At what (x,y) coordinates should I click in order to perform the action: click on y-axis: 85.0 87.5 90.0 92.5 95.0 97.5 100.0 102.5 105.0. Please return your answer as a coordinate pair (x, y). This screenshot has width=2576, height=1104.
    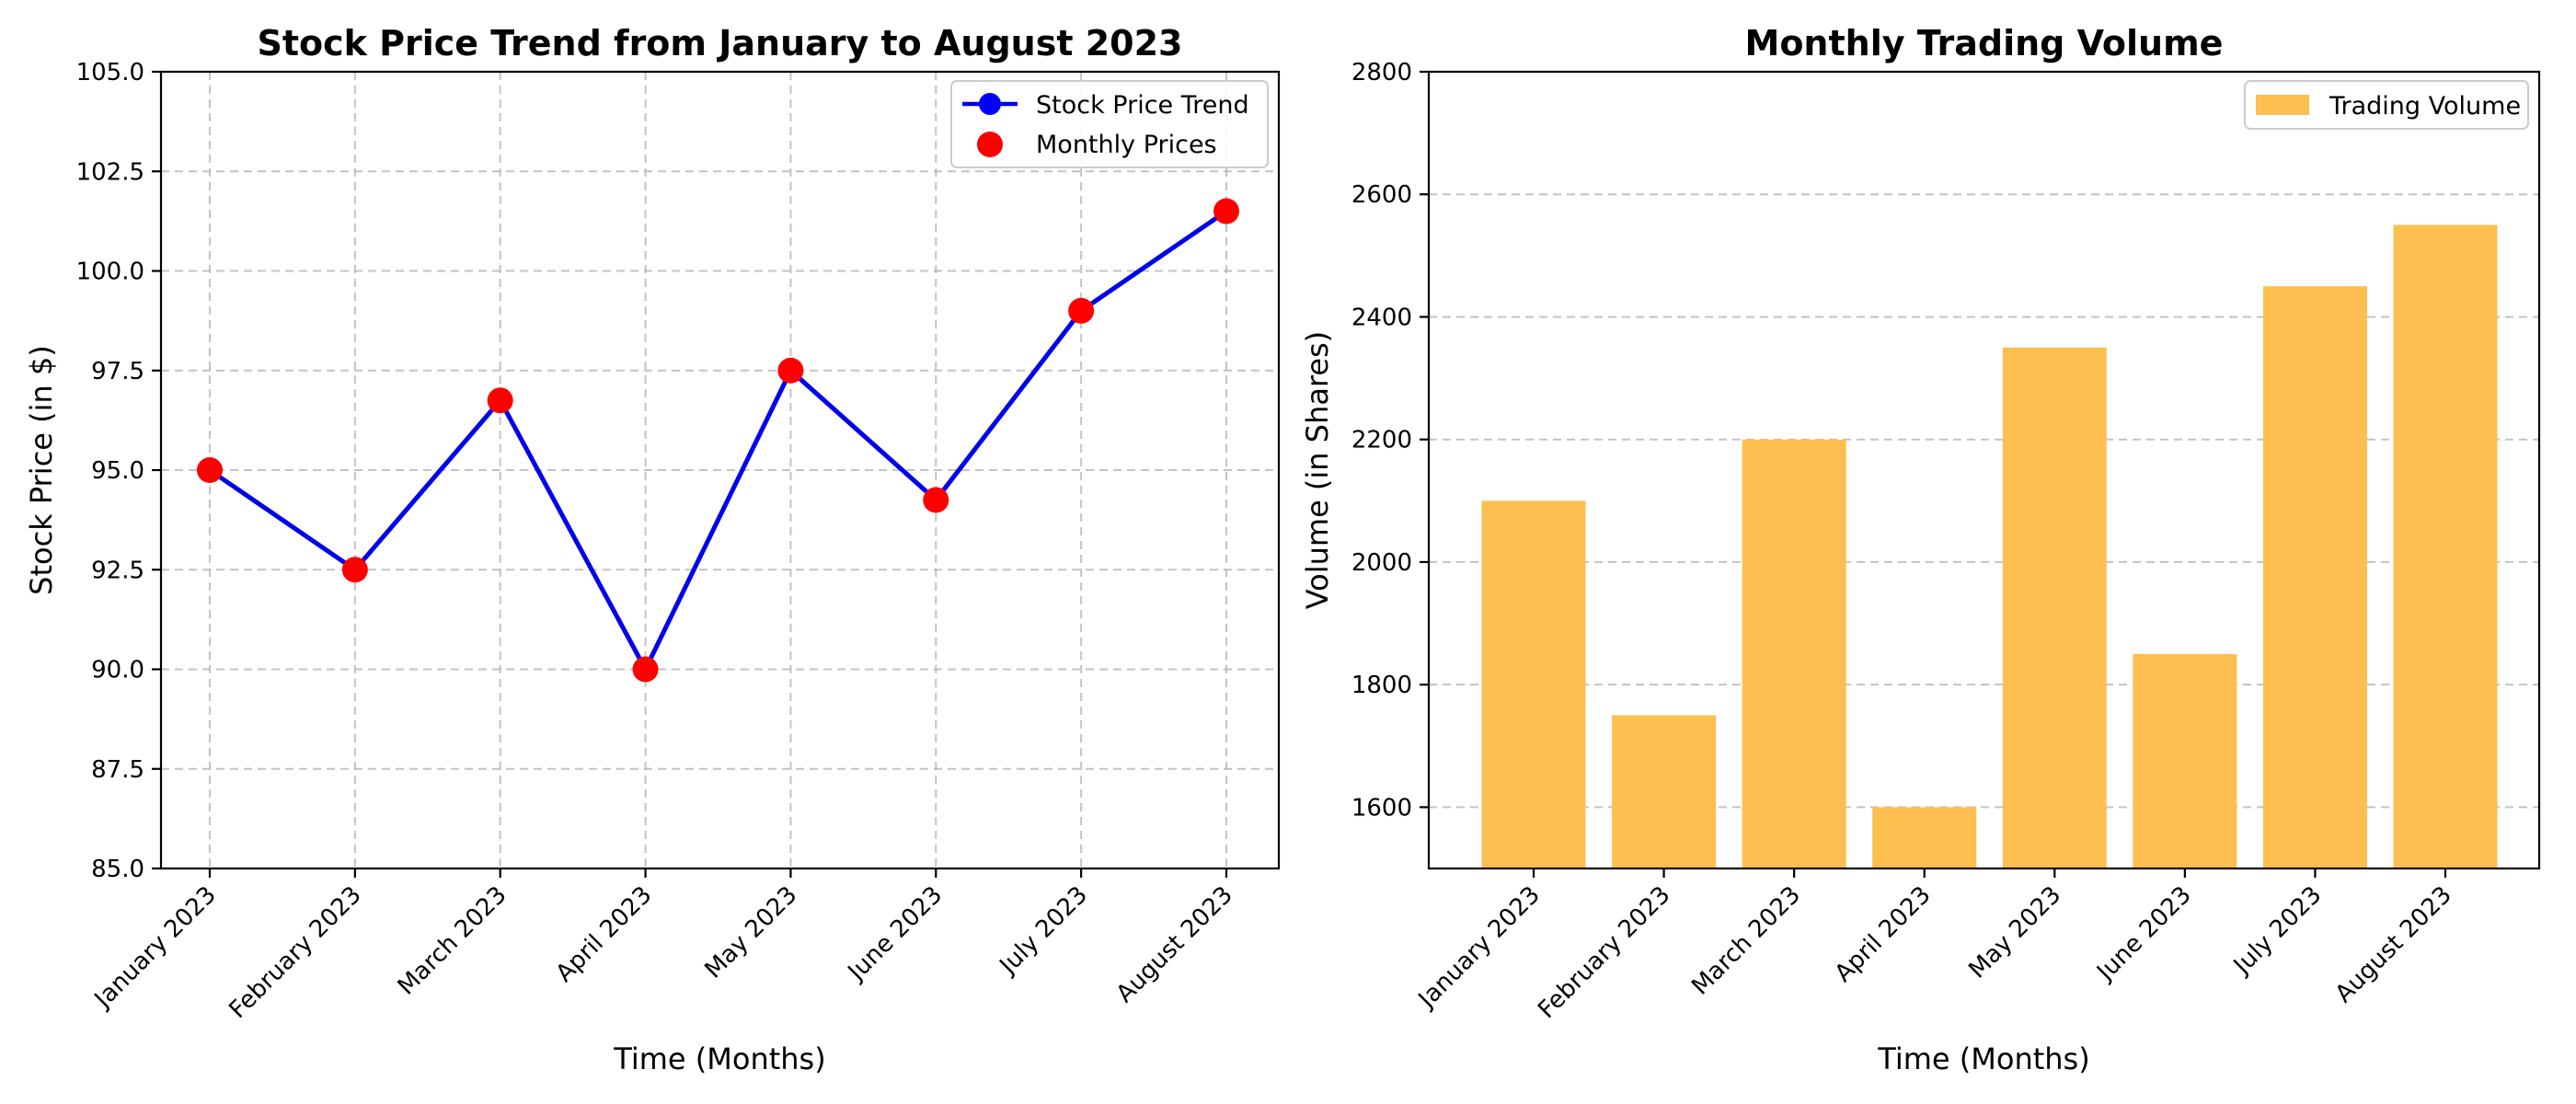
    Looking at the image, I should click on (118, 471).